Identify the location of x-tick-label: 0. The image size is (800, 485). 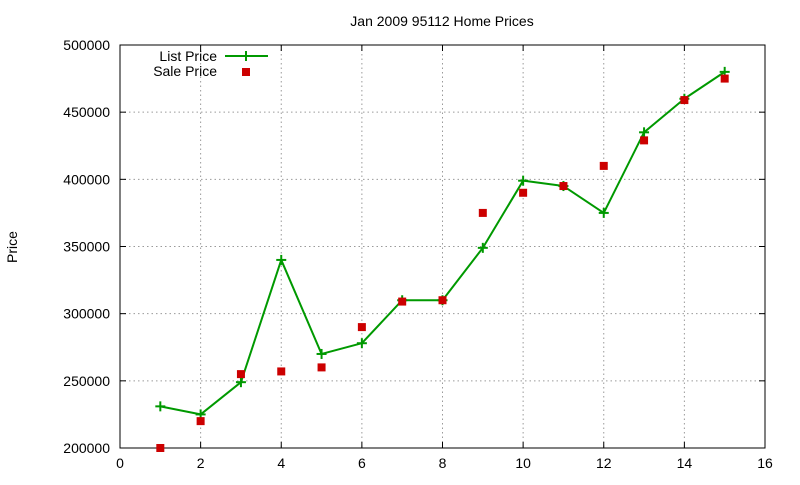
(120, 463).